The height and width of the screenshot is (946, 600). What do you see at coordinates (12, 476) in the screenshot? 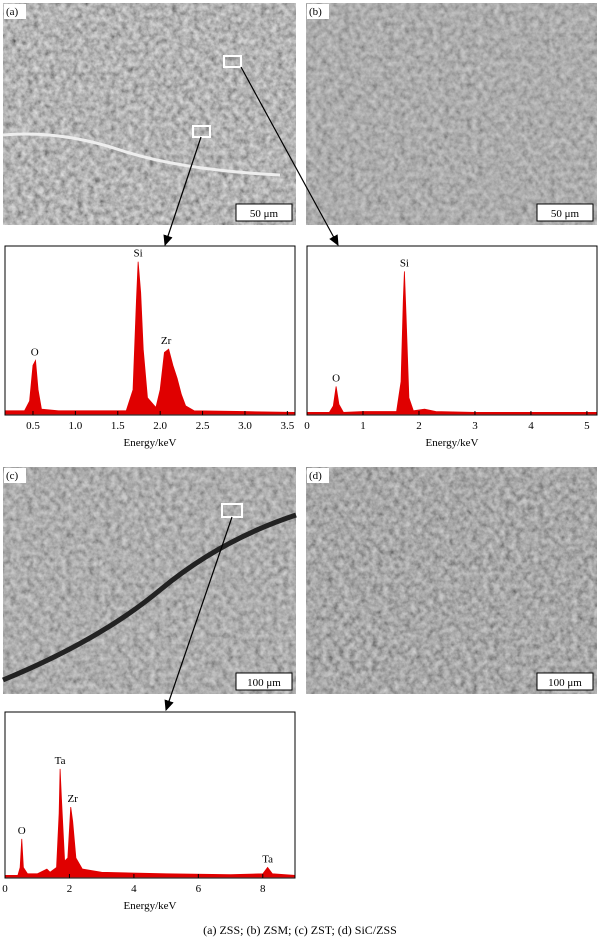
I see `panel-label: (c)` at bounding box center [12, 476].